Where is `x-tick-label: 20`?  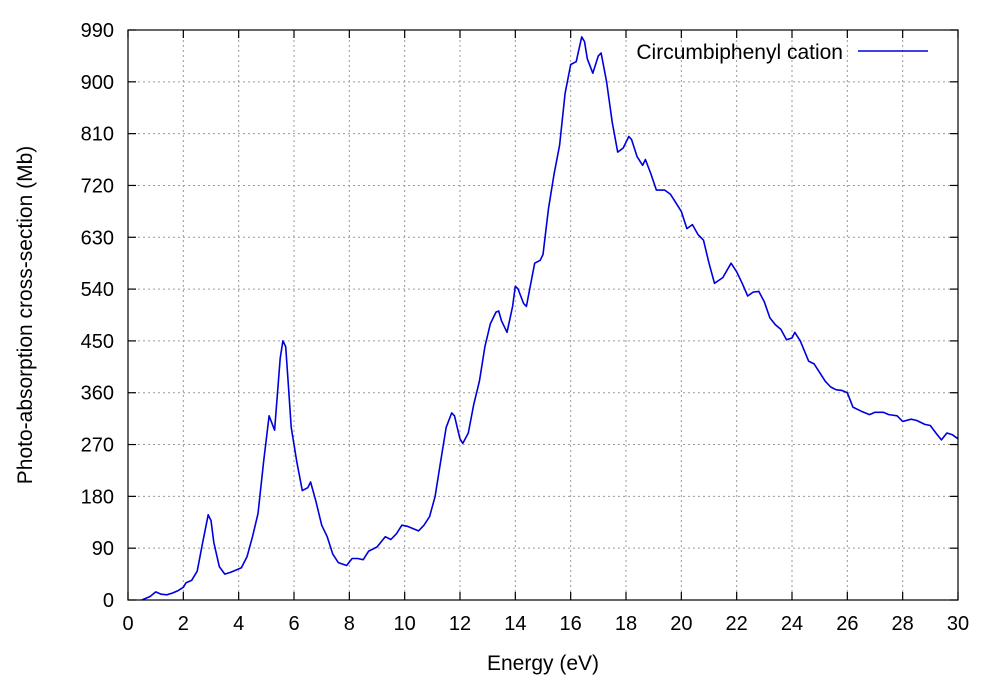
x-tick-label: 20 is located at coordinates (681, 624).